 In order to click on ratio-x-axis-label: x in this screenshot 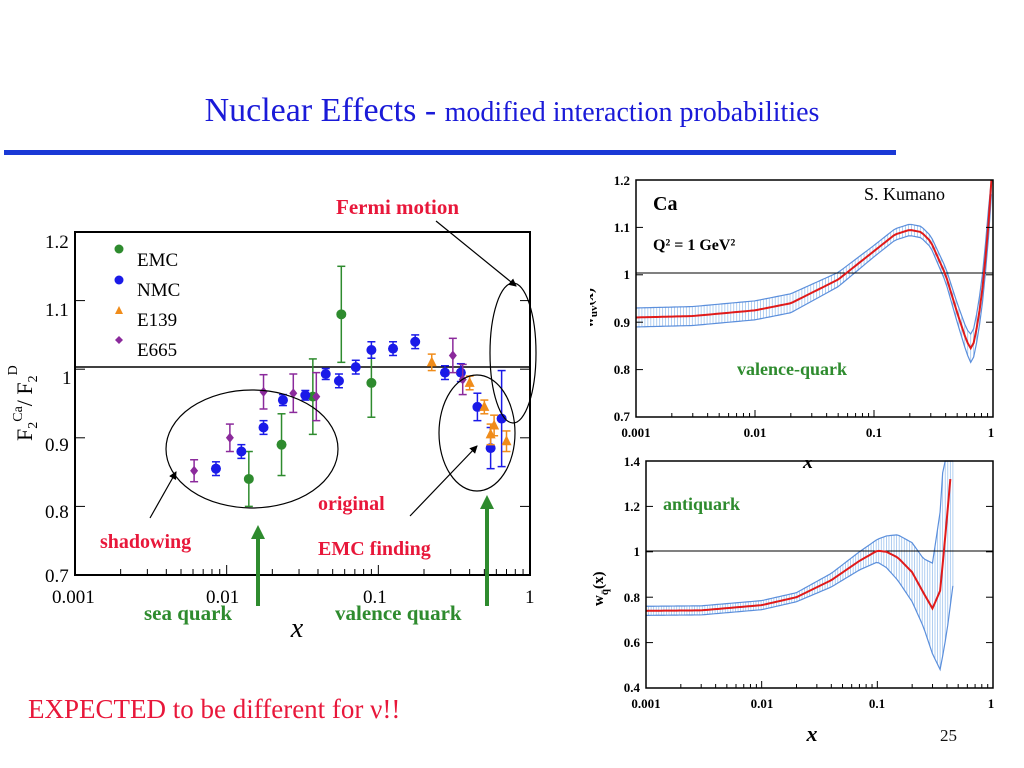, I will do `click(297, 628)`.